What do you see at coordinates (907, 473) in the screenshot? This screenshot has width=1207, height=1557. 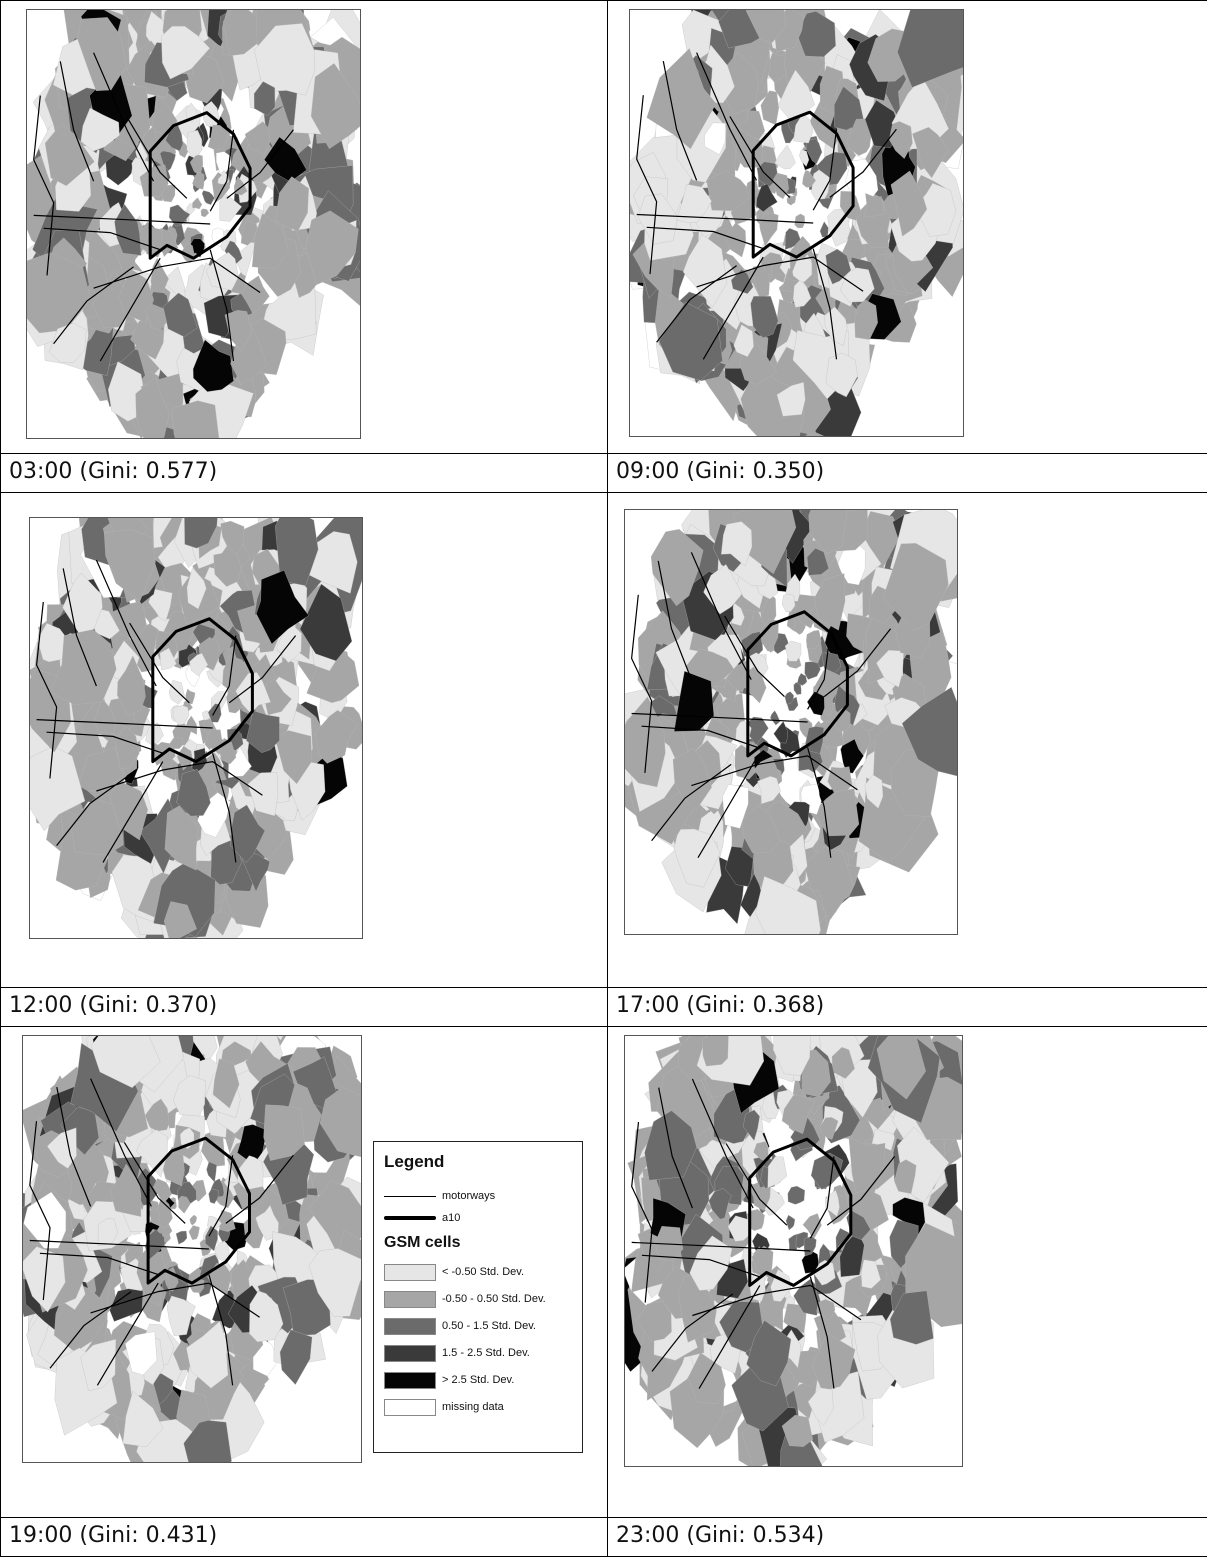 I see `caption-cell-0900: 09:00 (Gini: 0.350)` at bounding box center [907, 473].